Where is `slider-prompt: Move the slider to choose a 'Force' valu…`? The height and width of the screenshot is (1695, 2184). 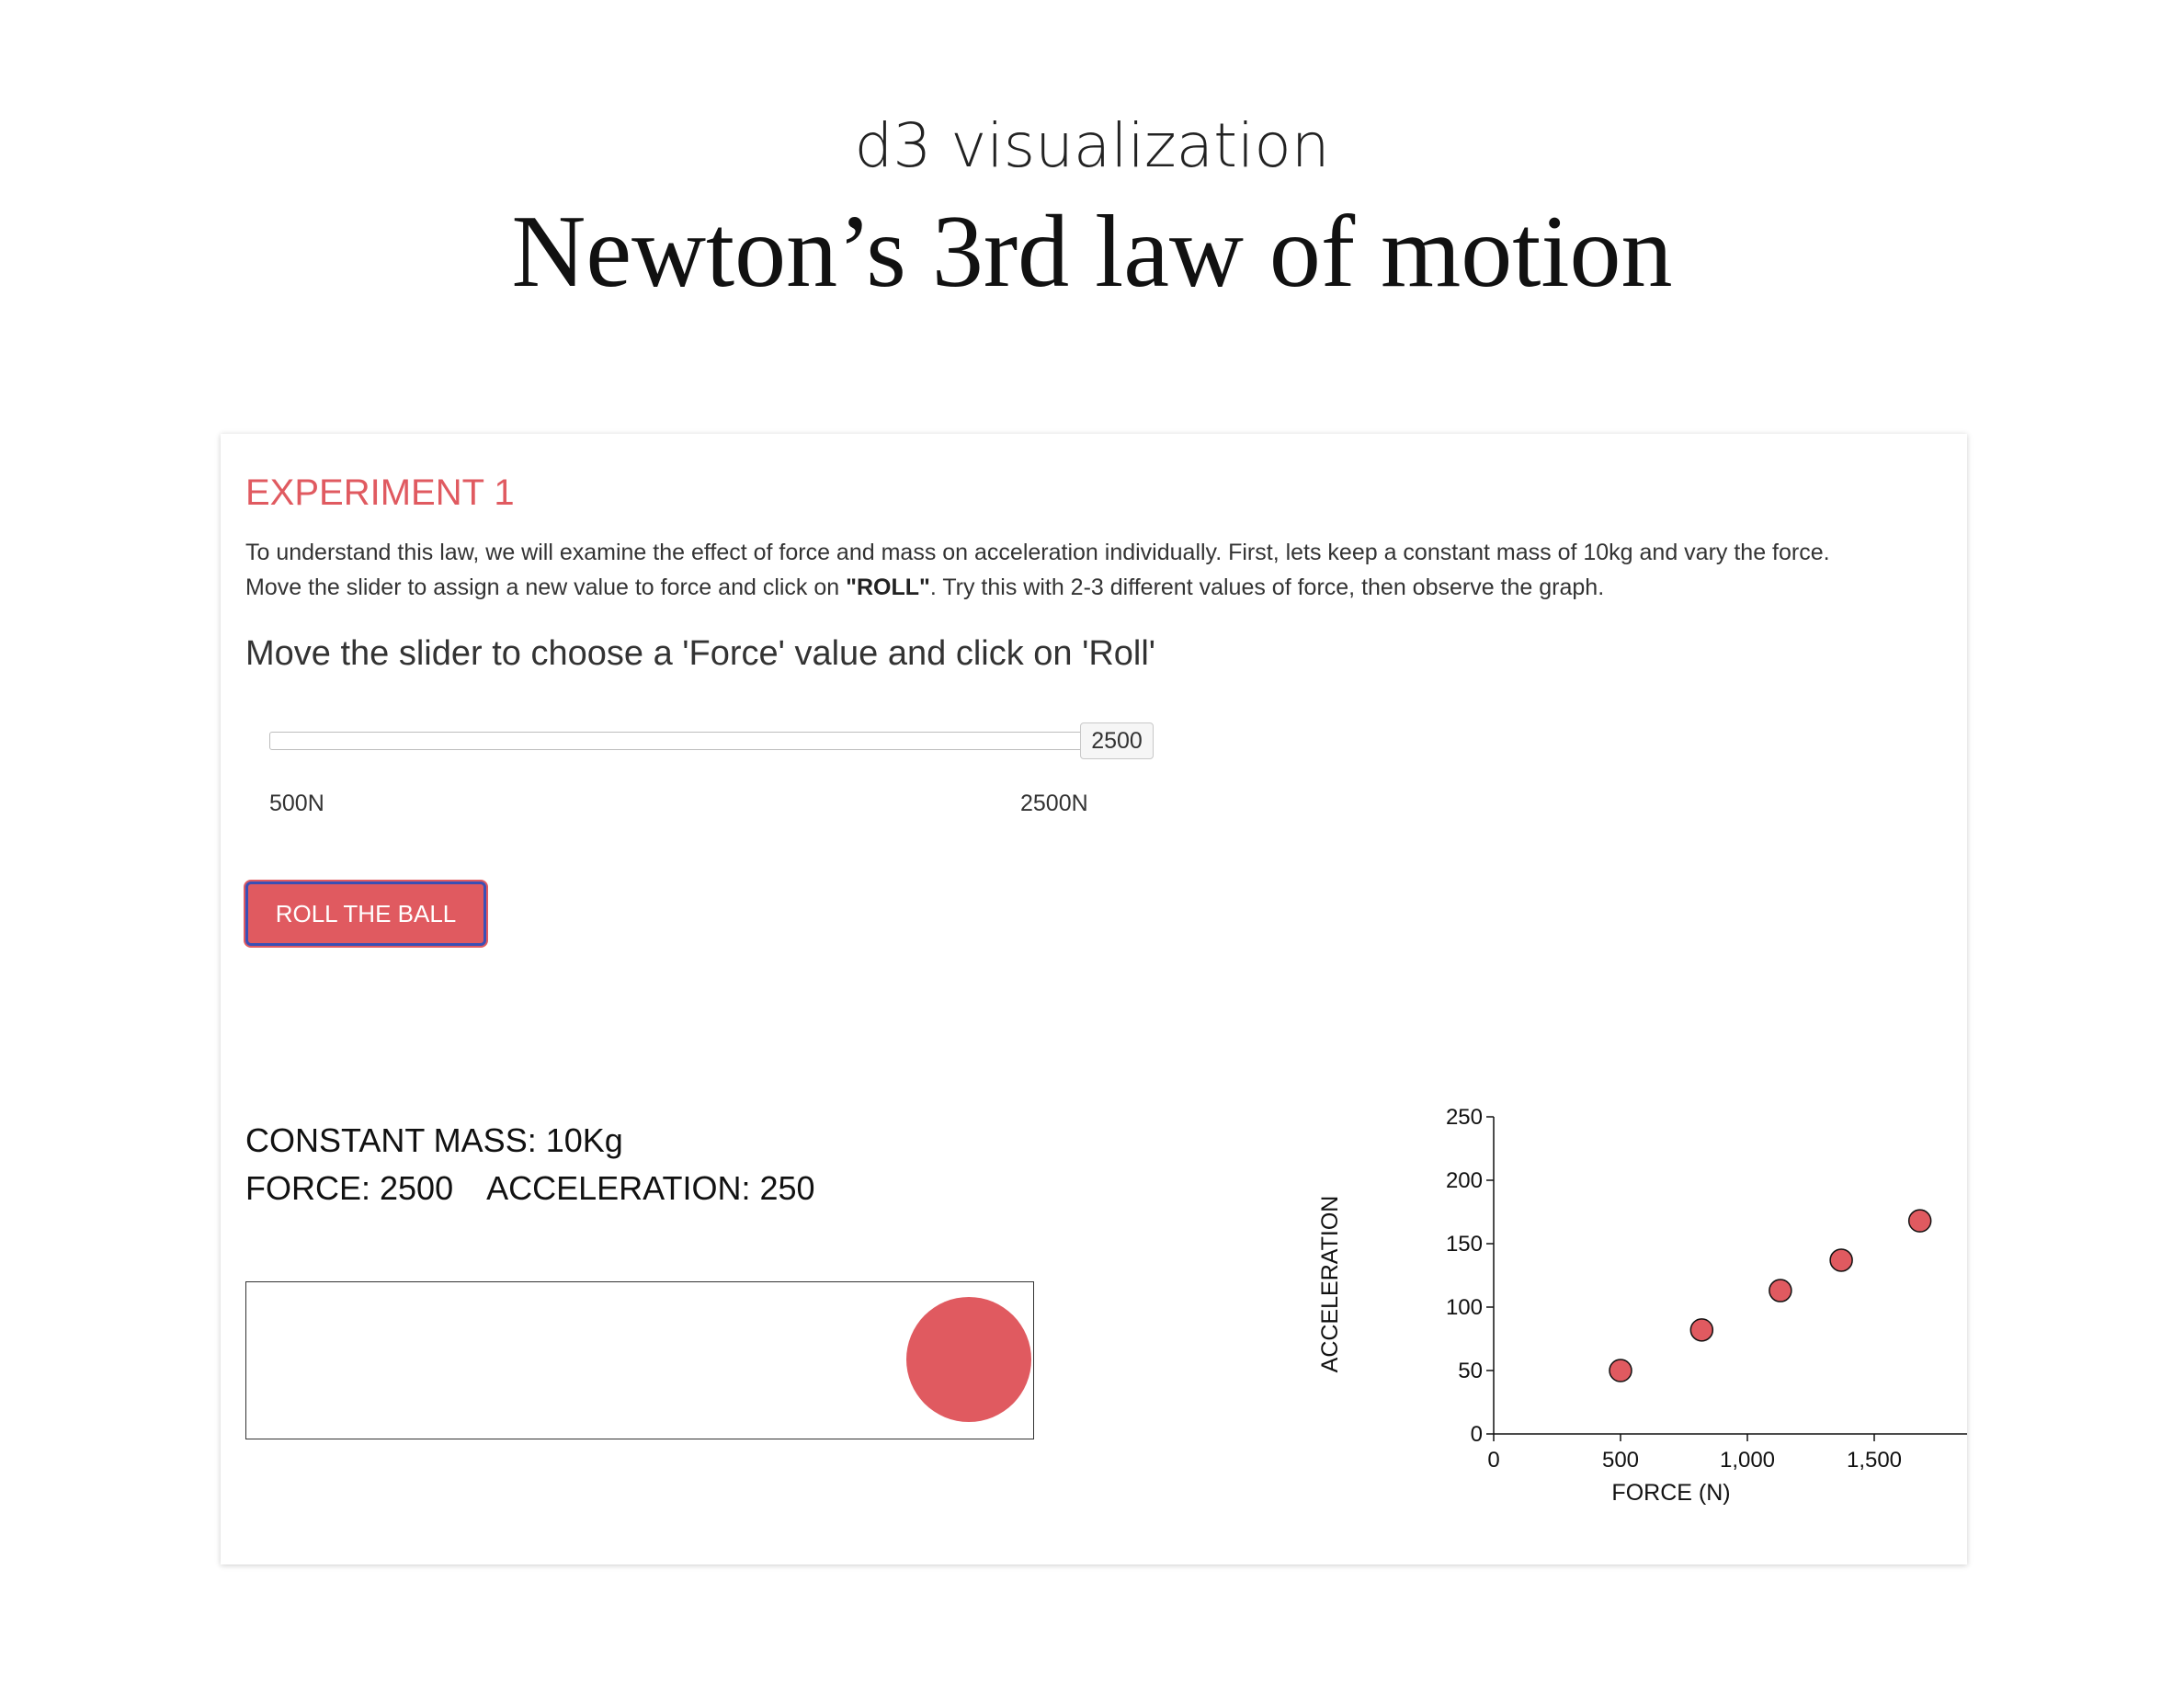
slider-prompt: Move the slider to choose a 'Force' valu… is located at coordinates (700, 653).